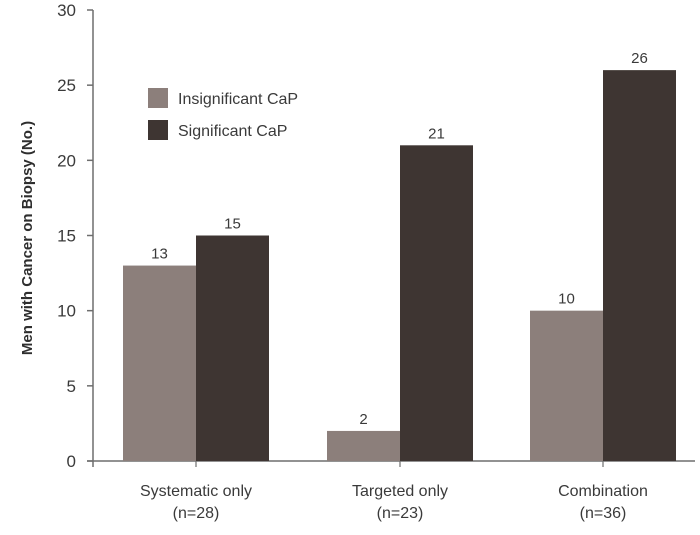 The width and height of the screenshot is (700, 535). Describe the element at coordinates (66, 311) in the screenshot. I see `y-tick-label: 10` at that location.